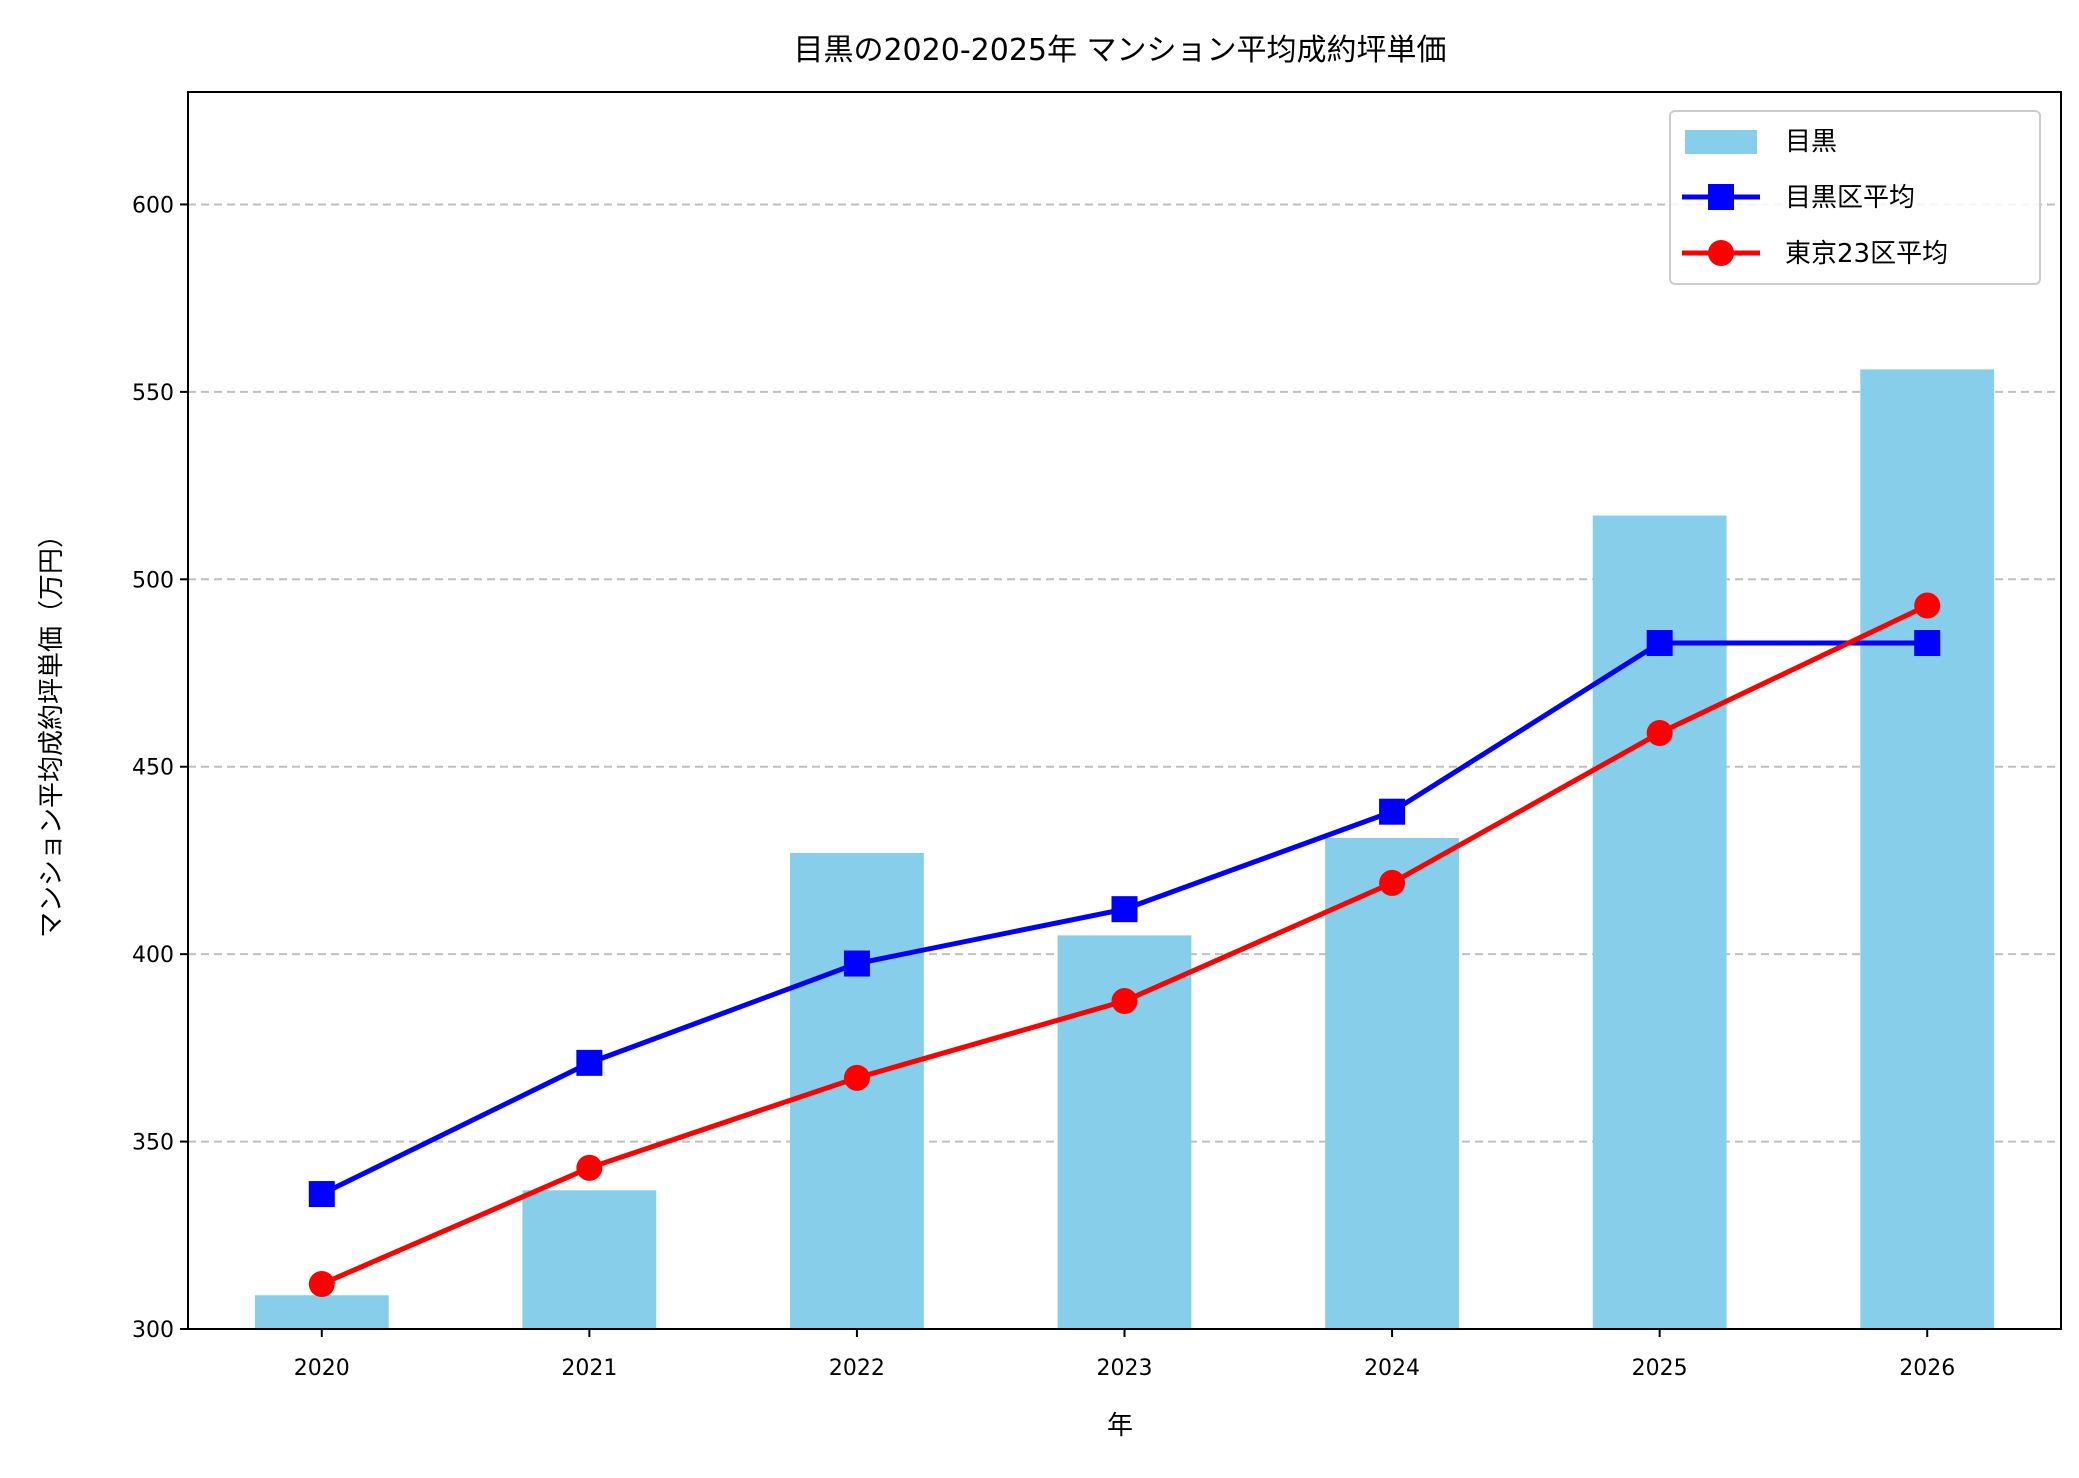 Image resolution: width=2079 pixels, height=1478 pixels. I want to click on x-tick-label: 2026, so click(1927, 1368).